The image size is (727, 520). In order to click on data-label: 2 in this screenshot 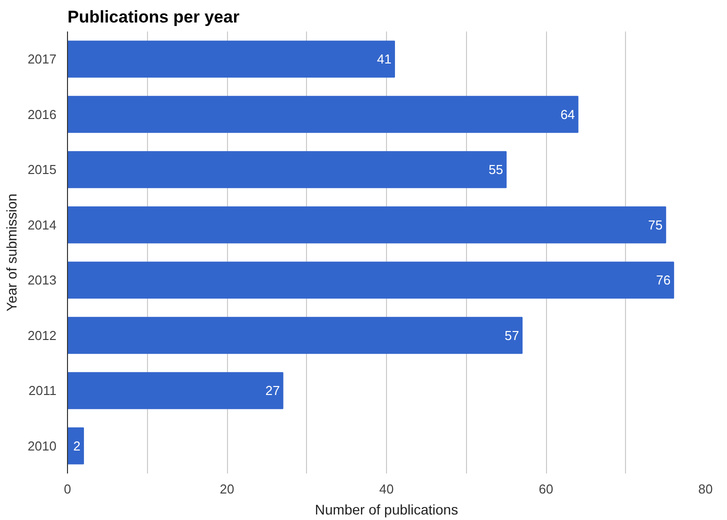, I will do `click(76, 446)`.